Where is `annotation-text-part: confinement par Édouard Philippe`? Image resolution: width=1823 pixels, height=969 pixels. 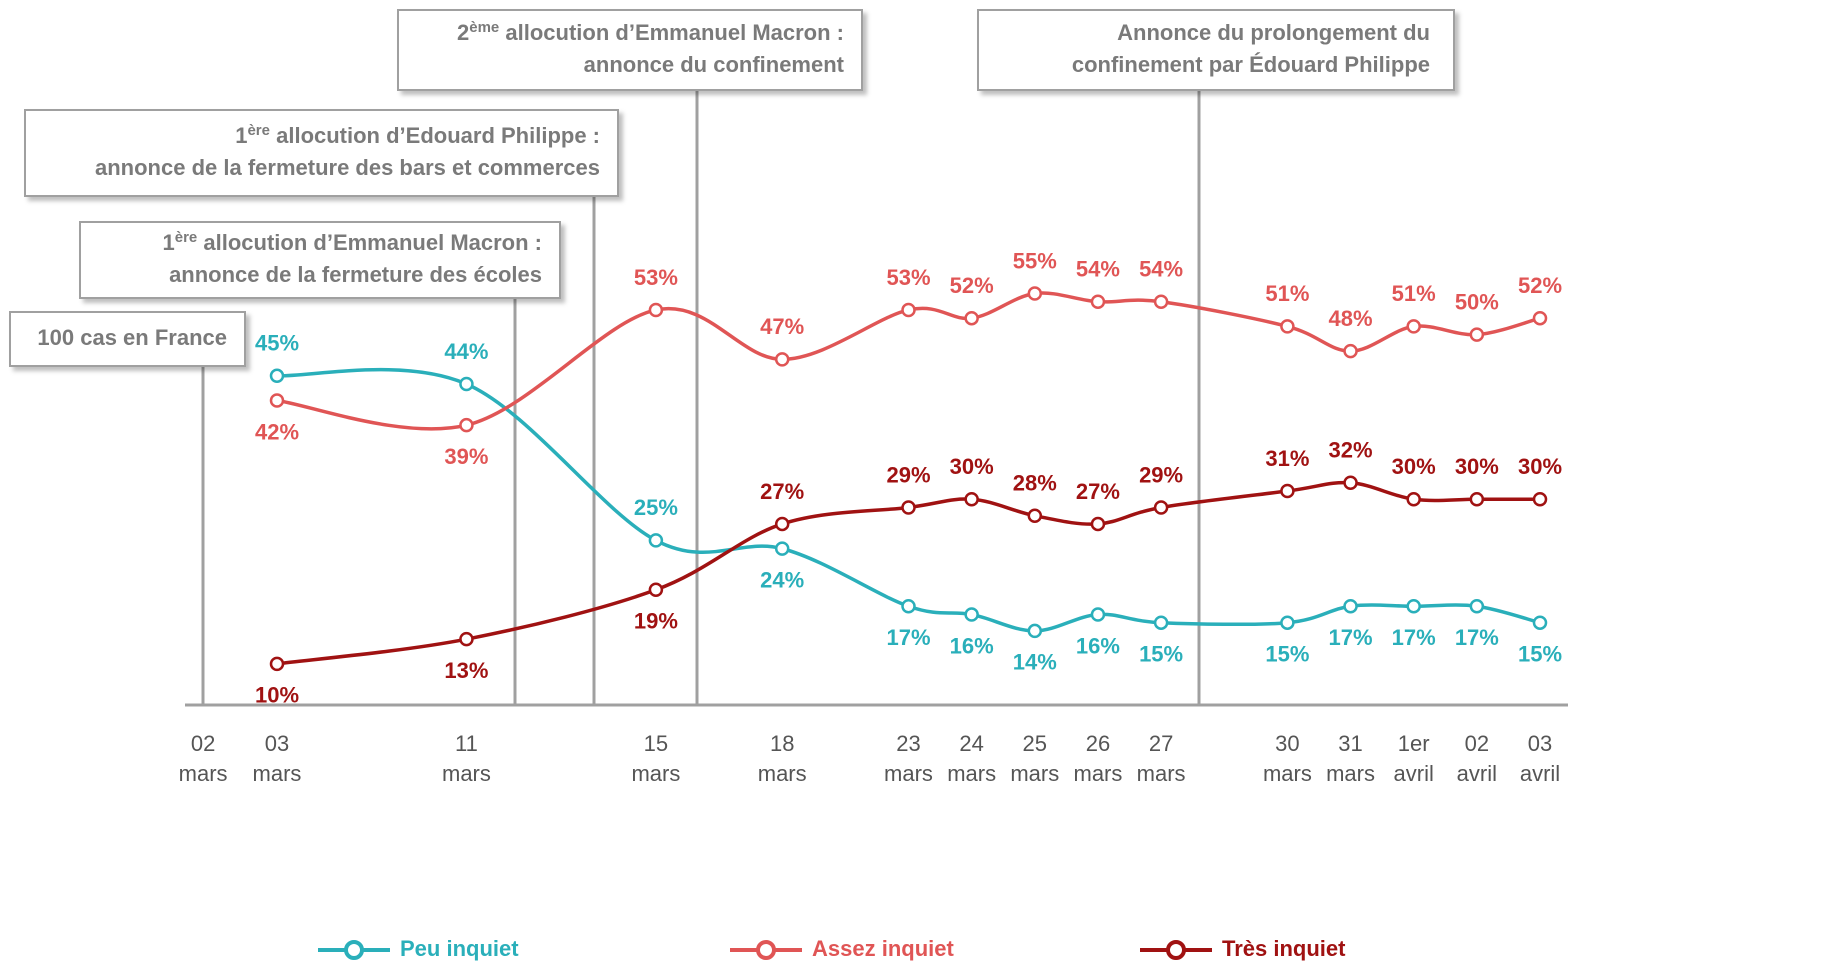 annotation-text-part: confinement par Édouard Philippe is located at coordinates (1251, 64).